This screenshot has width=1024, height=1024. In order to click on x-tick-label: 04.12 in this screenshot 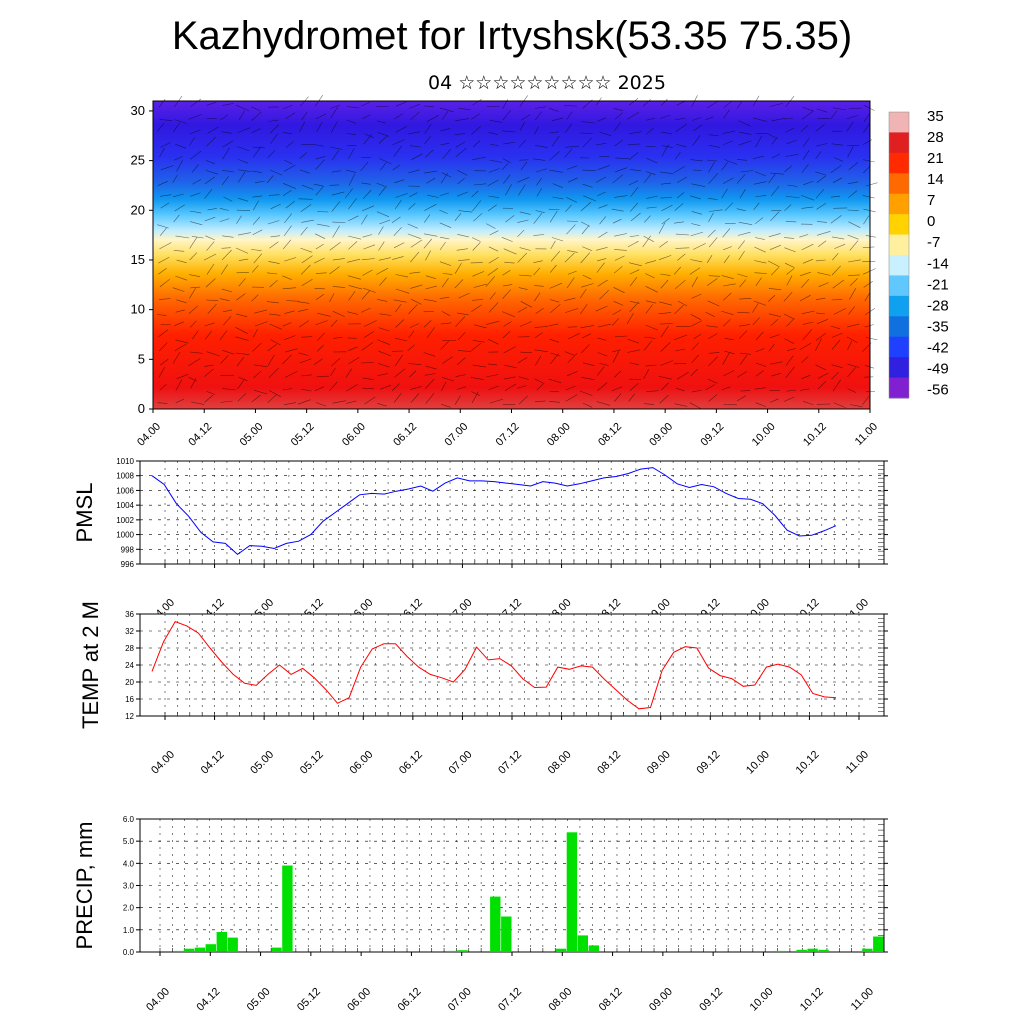, I will do `click(200, 435)`.